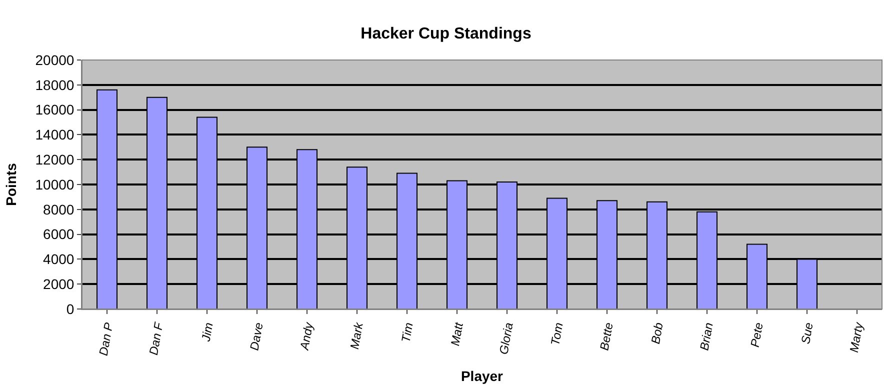 This screenshot has width=892, height=392. I want to click on x-tick-label: Sue, so click(807, 333).